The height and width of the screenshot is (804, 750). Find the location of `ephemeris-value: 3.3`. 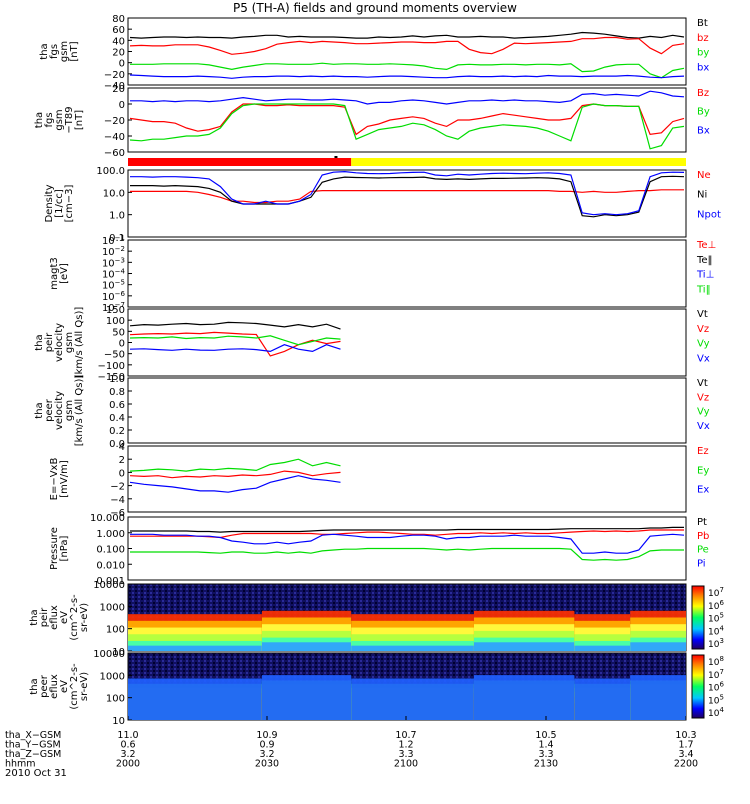

ephemeris-value: 3.3 is located at coordinates (545, 754).